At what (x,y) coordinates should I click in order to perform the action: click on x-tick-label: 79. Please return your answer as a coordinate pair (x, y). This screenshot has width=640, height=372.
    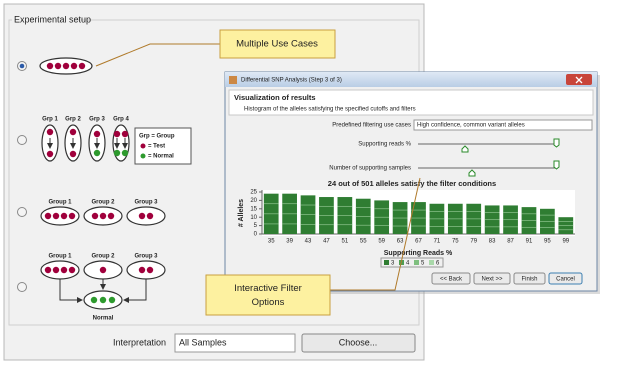
    Looking at the image, I should click on (473, 242).